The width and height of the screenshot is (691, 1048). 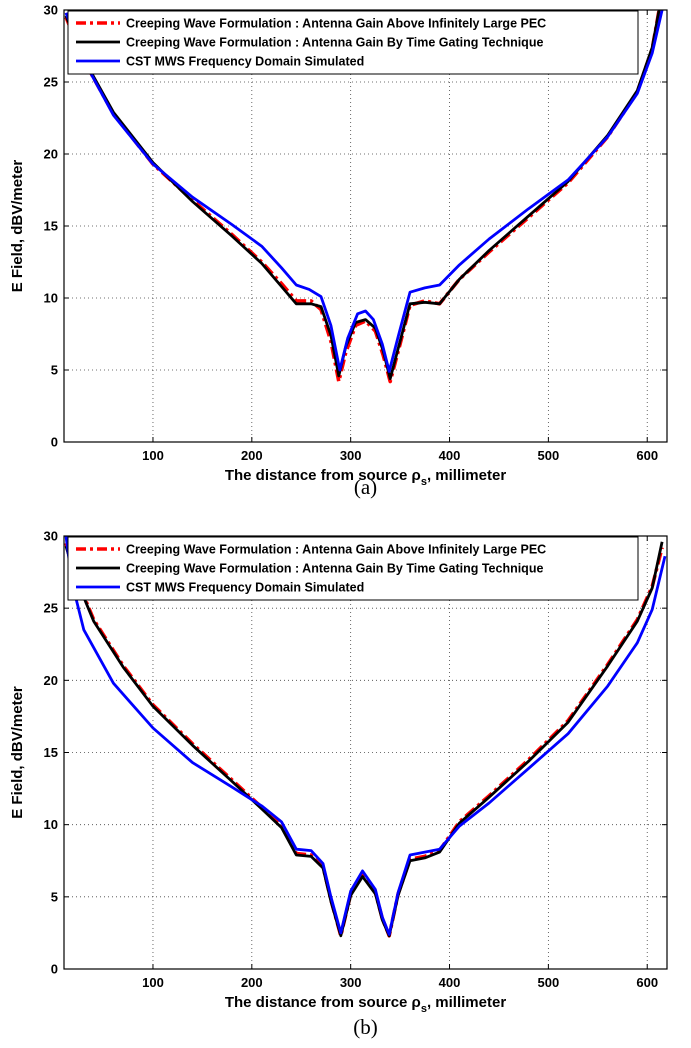 What do you see at coordinates (365, 487) in the screenshot?
I see `figure-caption: (a)` at bounding box center [365, 487].